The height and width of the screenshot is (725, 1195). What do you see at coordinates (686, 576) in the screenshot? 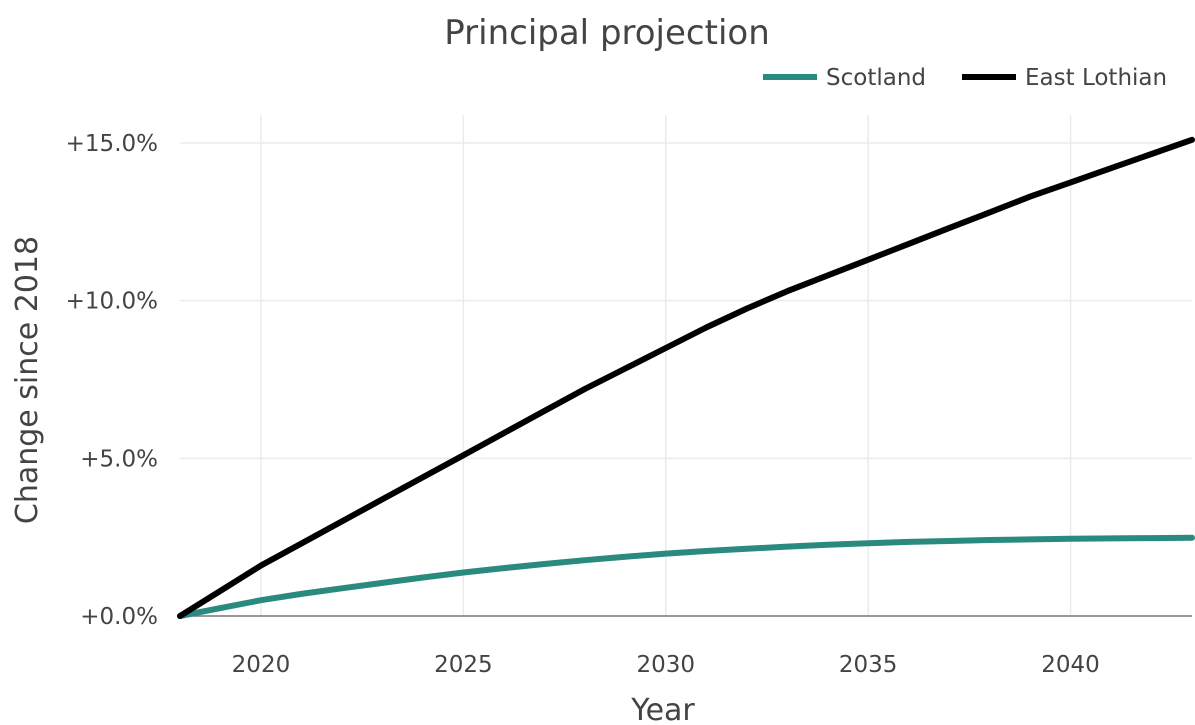
I see `series-line-scotland` at bounding box center [686, 576].